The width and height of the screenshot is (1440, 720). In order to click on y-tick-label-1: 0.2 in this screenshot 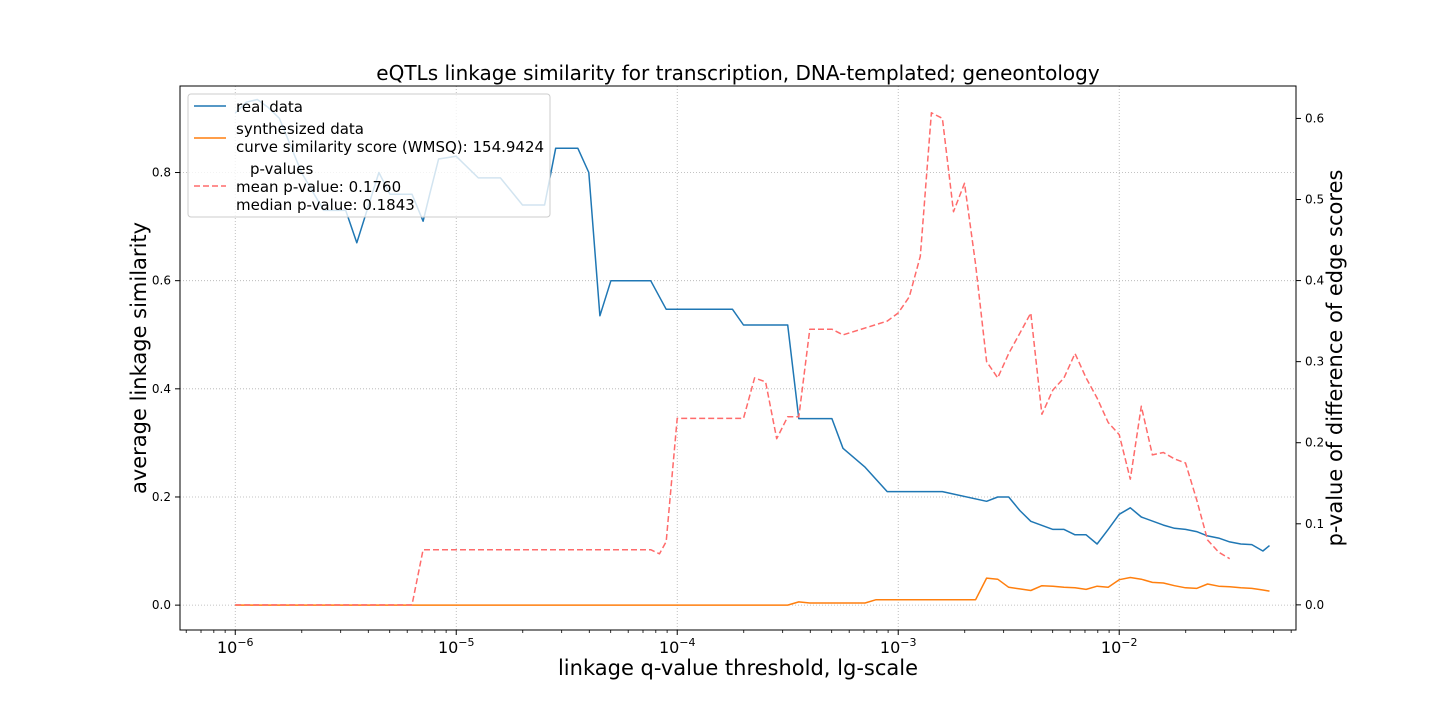, I will do `click(161, 497)`.